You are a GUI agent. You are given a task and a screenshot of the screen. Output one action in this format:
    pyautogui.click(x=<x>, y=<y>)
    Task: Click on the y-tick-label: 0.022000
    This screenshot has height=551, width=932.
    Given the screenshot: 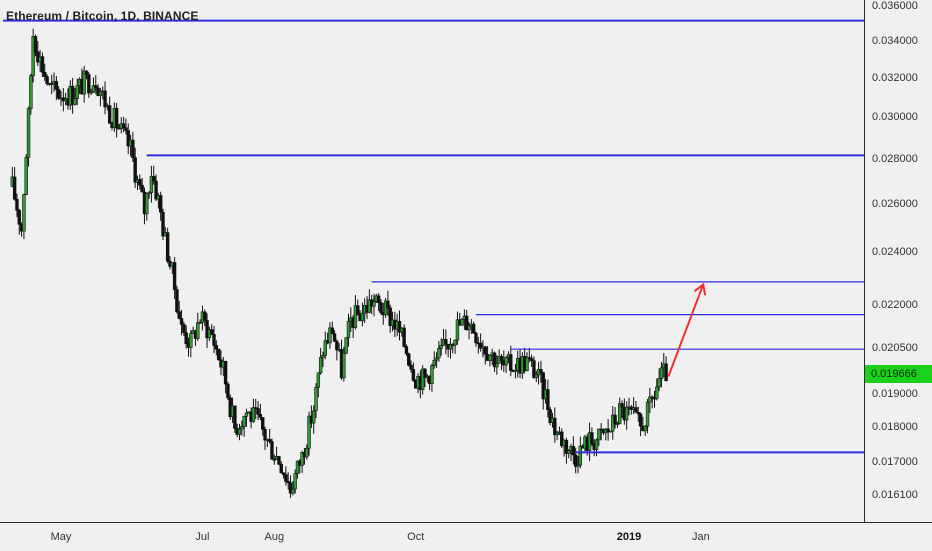 What is the action you would take?
    pyautogui.click(x=895, y=305)
    